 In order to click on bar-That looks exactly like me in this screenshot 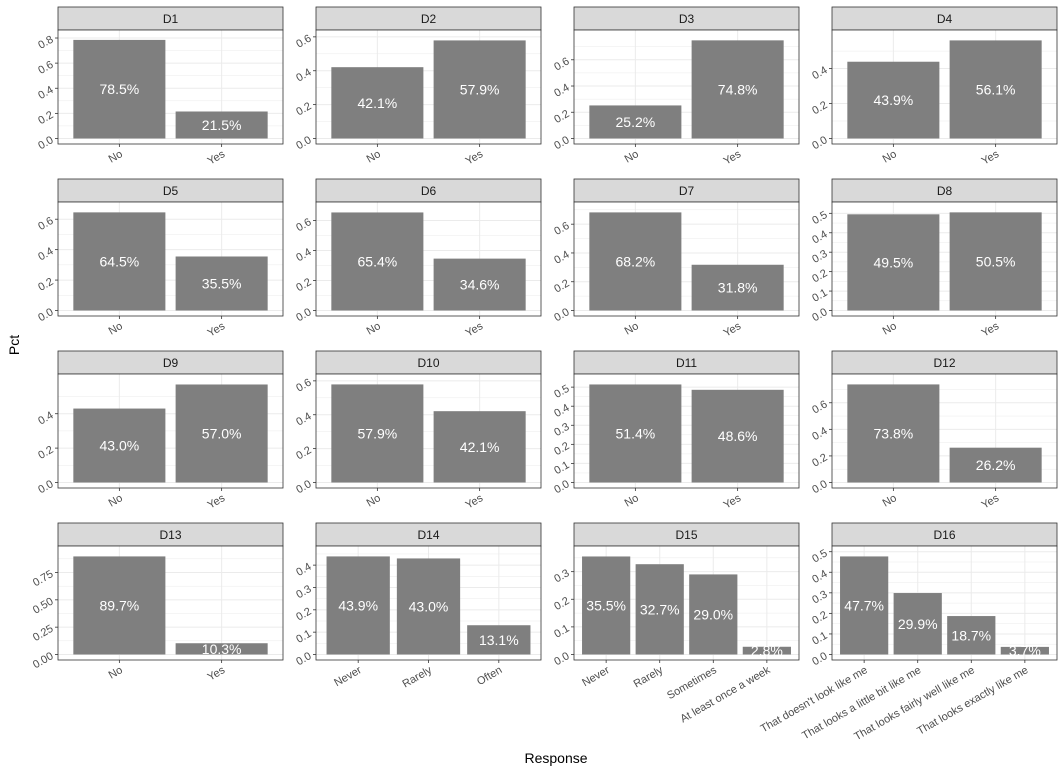, I will do `click(1024, 650)`.